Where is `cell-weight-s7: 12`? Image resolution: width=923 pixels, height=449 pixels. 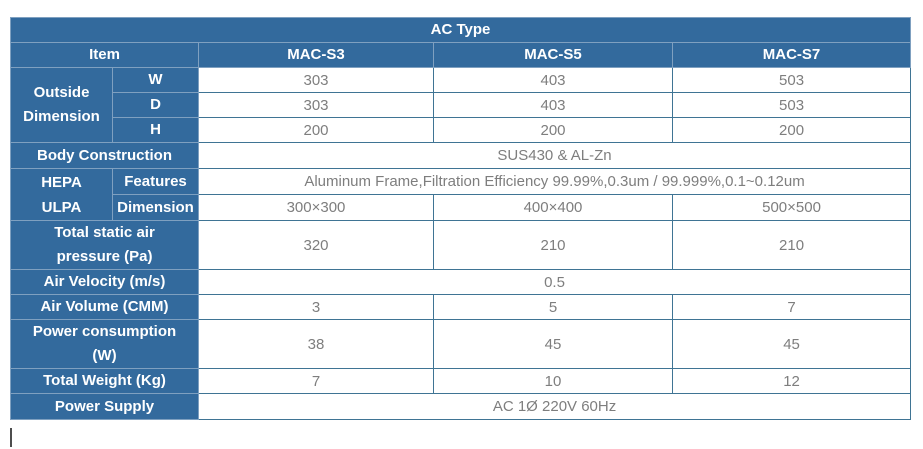 cell-weight-s7: 12 is located at coordinates (791, 381).